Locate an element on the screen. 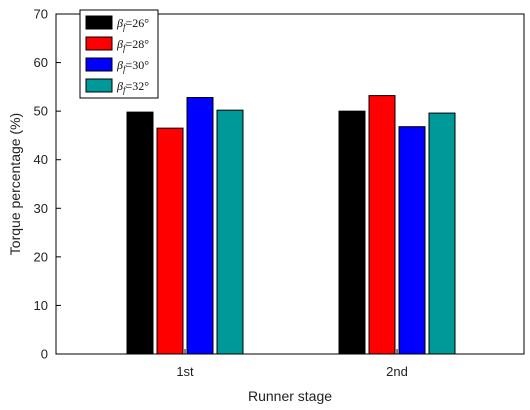 This screenshot has height=410, width=530. y-tick-label: 30 is located at coordinates (41, 208).